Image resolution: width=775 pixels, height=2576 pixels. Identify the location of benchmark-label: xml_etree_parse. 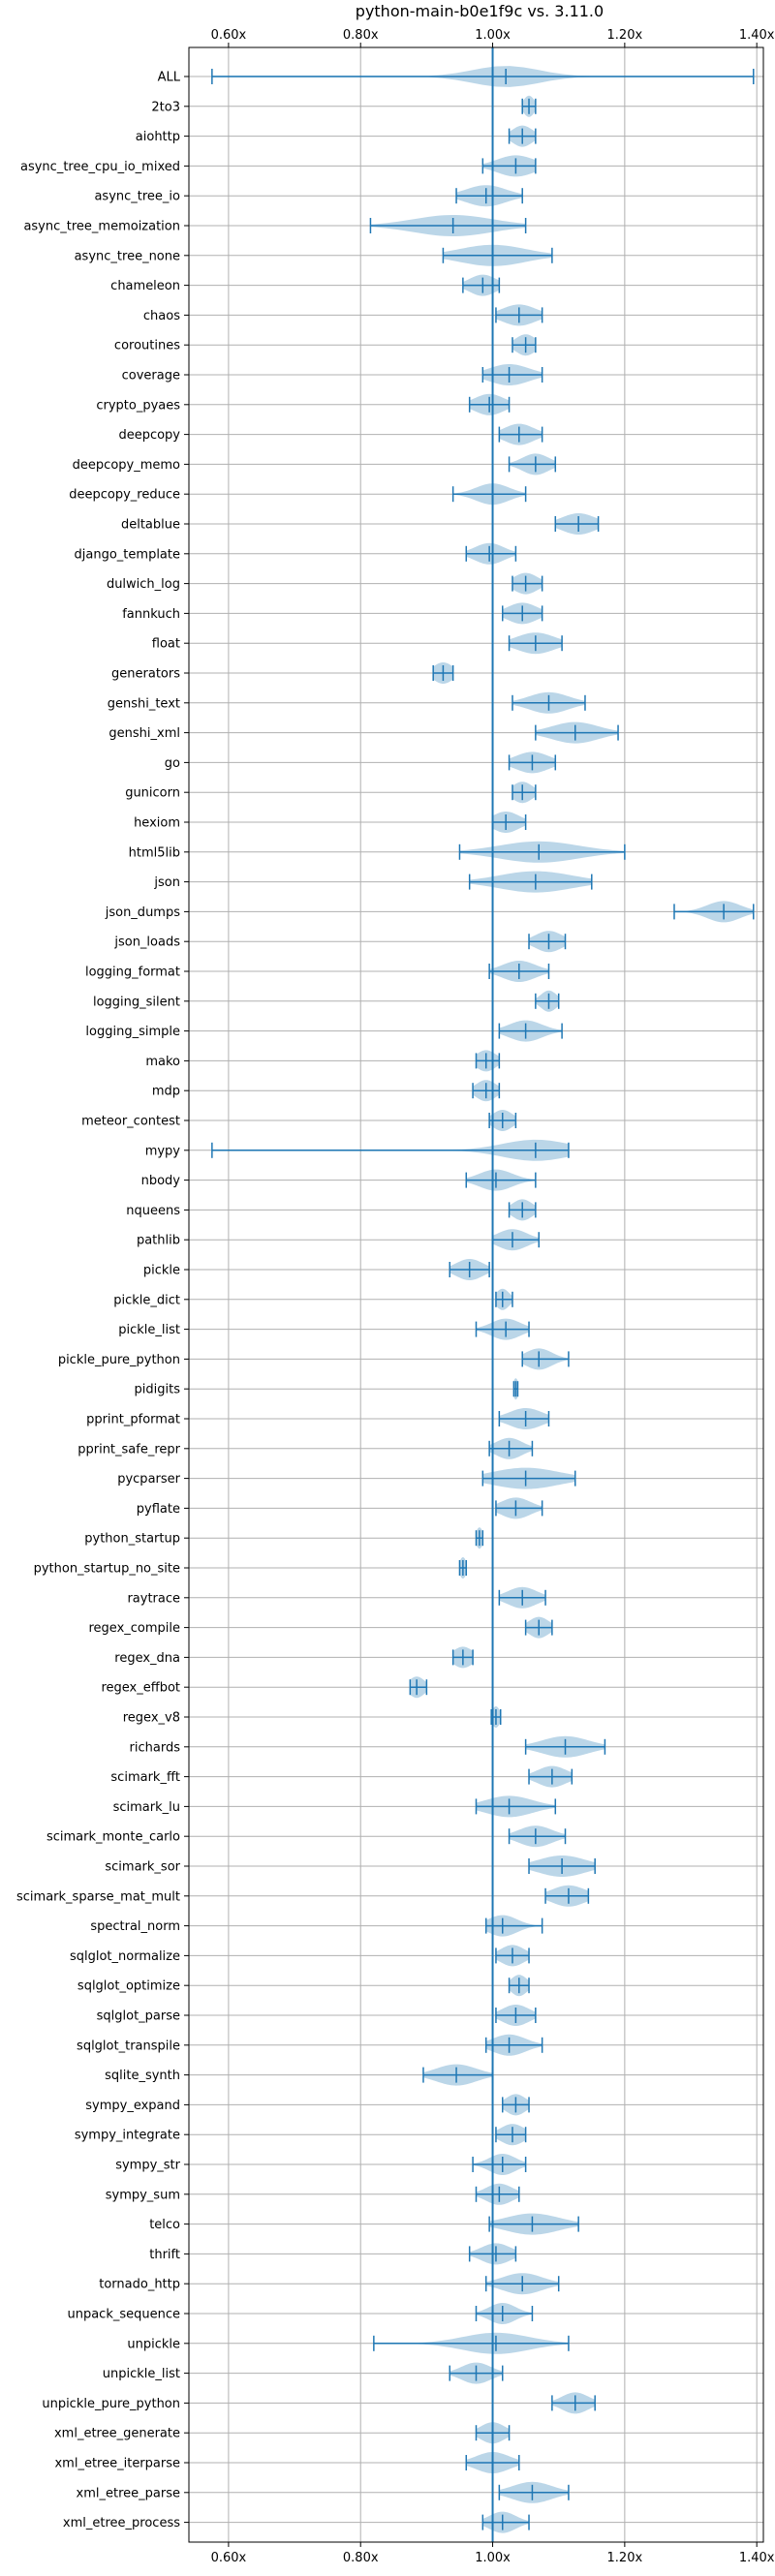
(128, 2493).